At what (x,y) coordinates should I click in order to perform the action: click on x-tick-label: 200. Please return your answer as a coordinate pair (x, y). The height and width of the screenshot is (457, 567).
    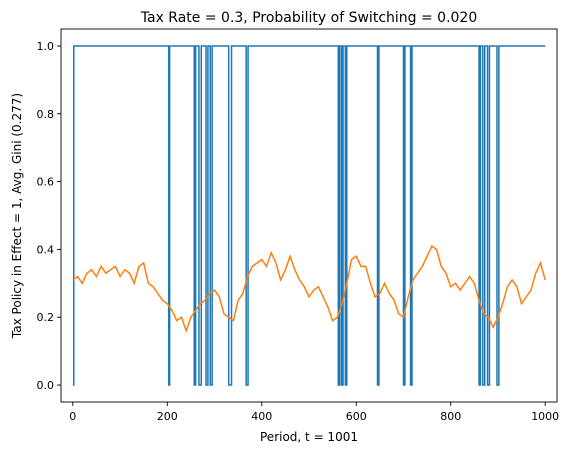
    Looking at the image, I should click on (167, 416).